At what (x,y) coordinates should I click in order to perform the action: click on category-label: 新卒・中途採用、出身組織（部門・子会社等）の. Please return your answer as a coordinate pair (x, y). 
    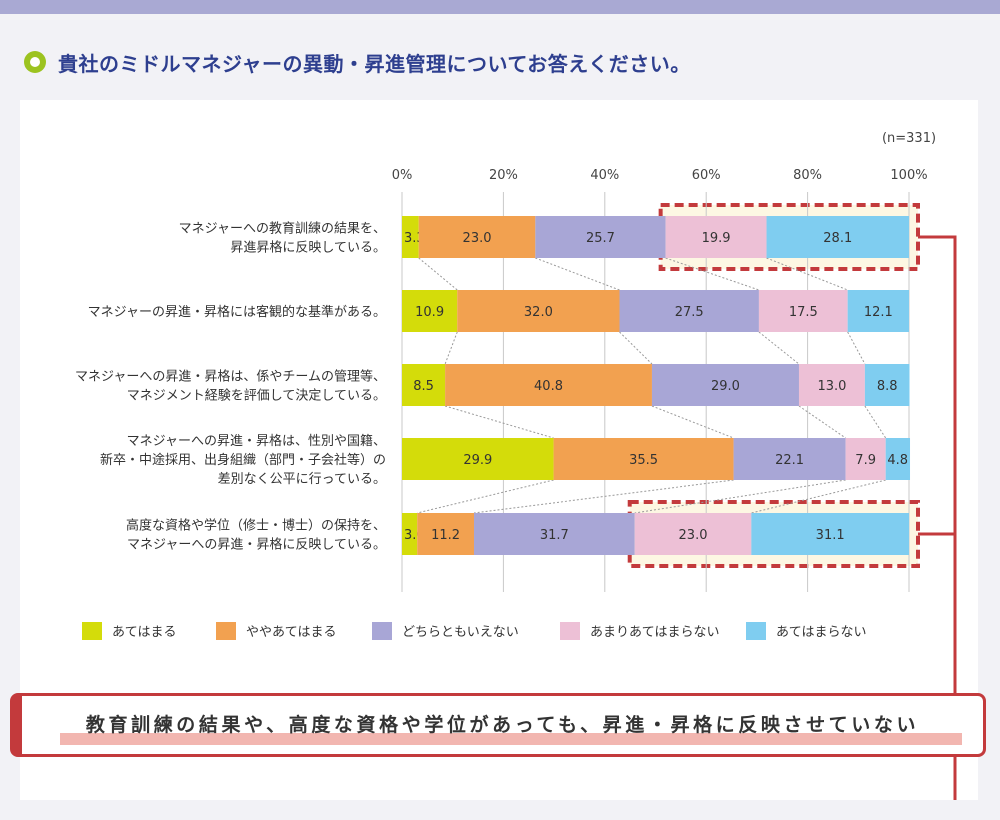
    Looking at the image, I should click on (243, 460).